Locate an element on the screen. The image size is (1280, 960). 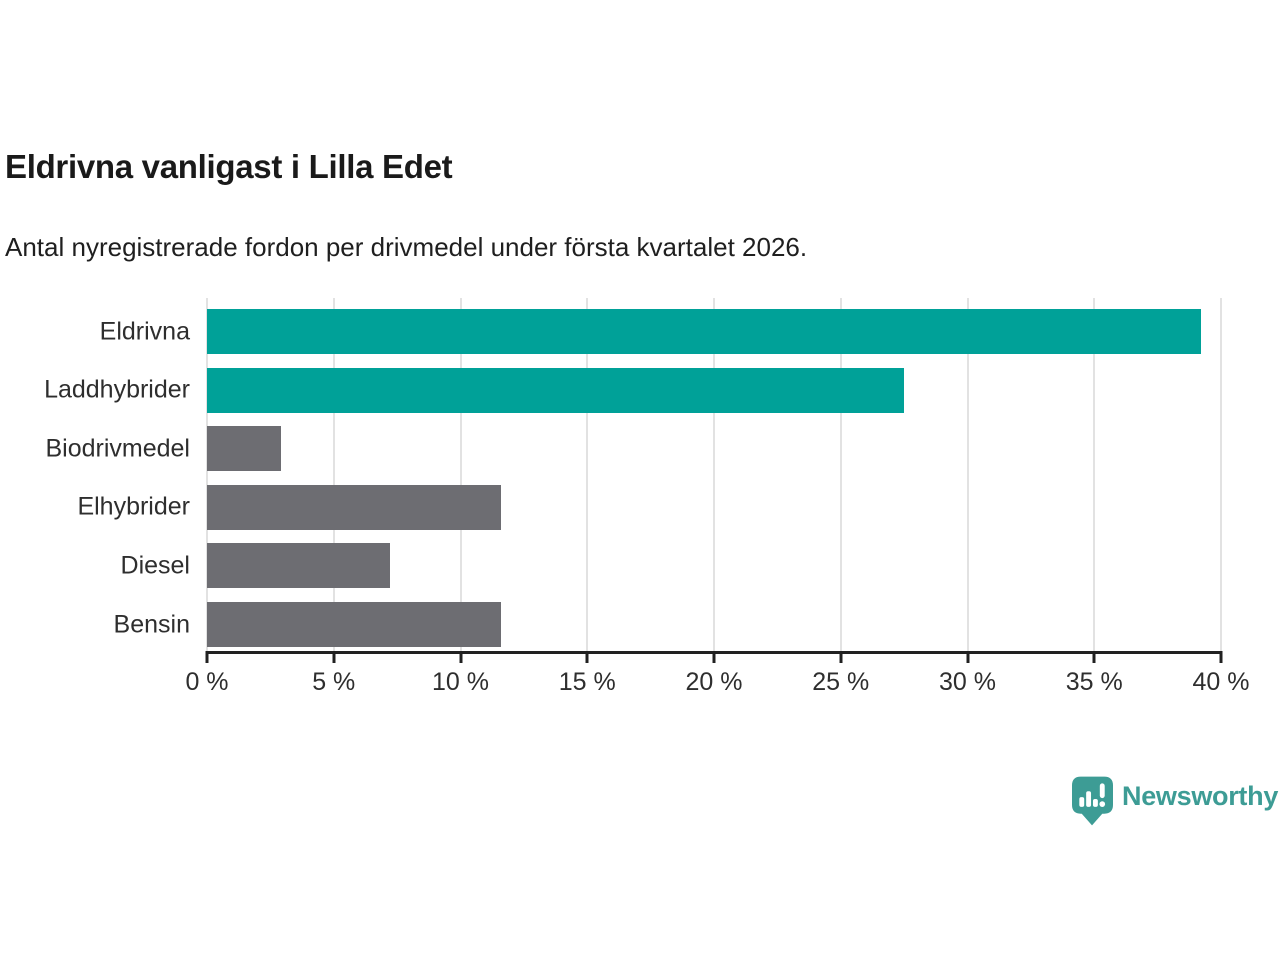
category-label-elhybrider: Elhybrider is located at coordinates (133, 506).